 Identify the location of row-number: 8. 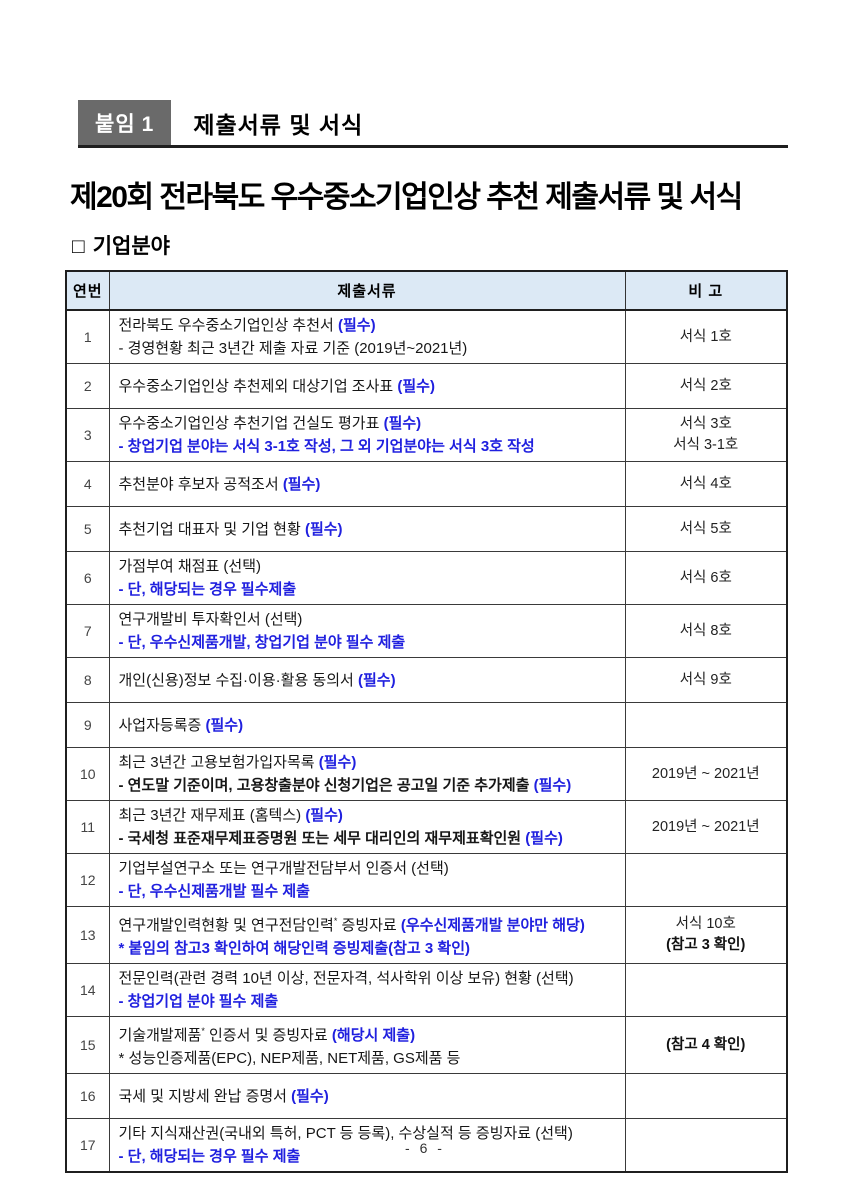
(87, 680).